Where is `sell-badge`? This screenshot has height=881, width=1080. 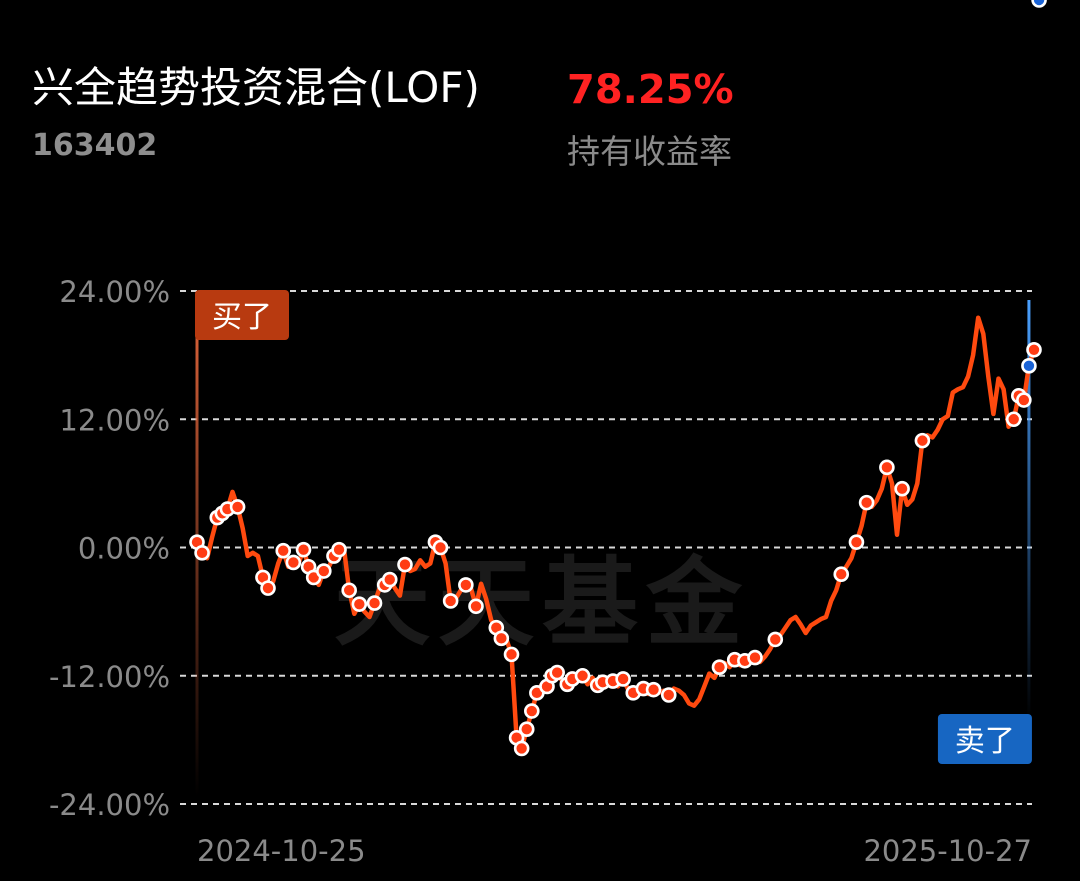
sell-badge is located at coordinates (984, 739).